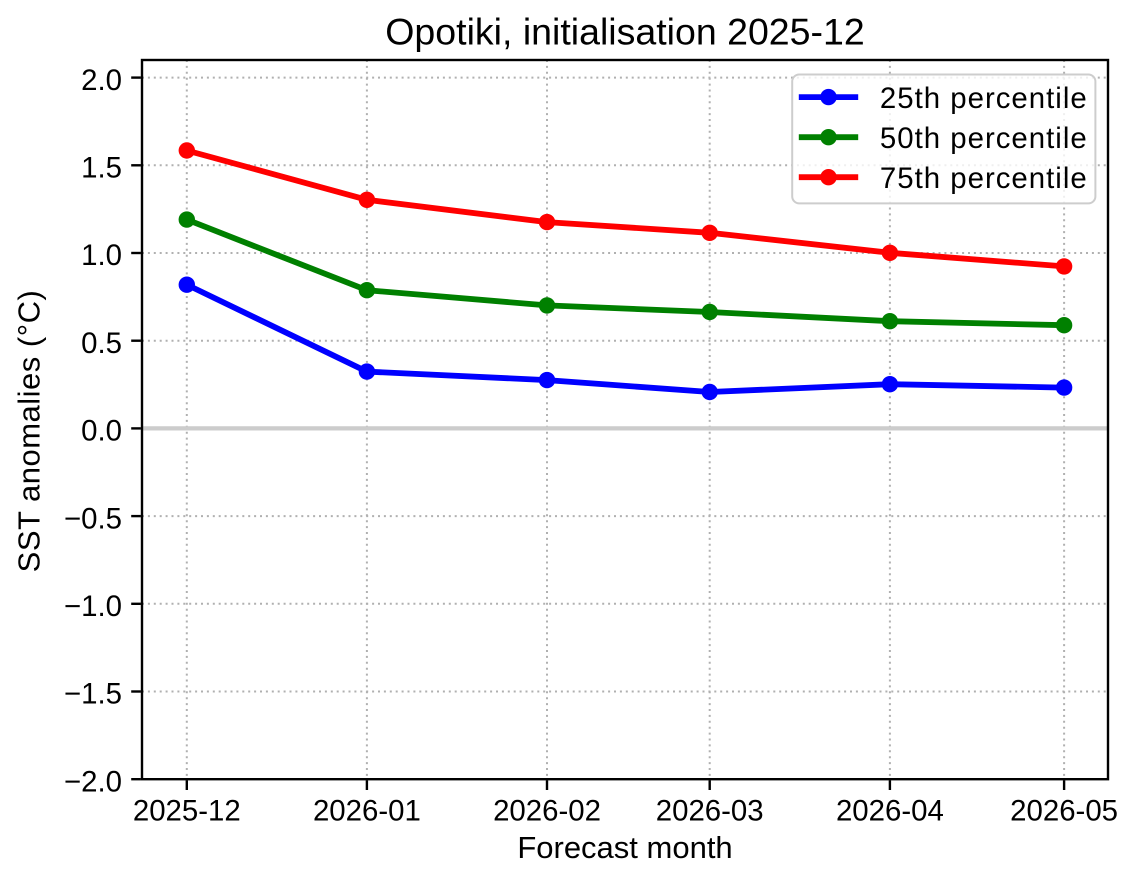 Image resolution: width=1140 pixels, height=884 pixels. What do you see at coordinates (1064, 811) in the screenshot?
I see `svg-text: 2026-05` at bounding box center [1064, 811].